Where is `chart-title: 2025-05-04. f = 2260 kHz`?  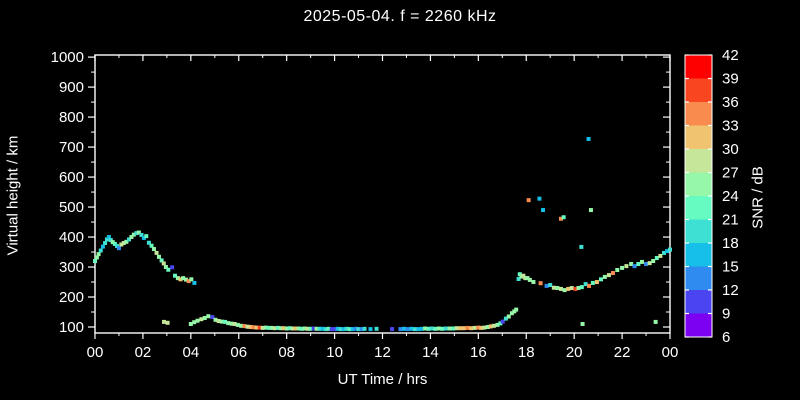
chart-title: 2025-05-04. f = 2260 kHz is located at coordinates (400, 16).